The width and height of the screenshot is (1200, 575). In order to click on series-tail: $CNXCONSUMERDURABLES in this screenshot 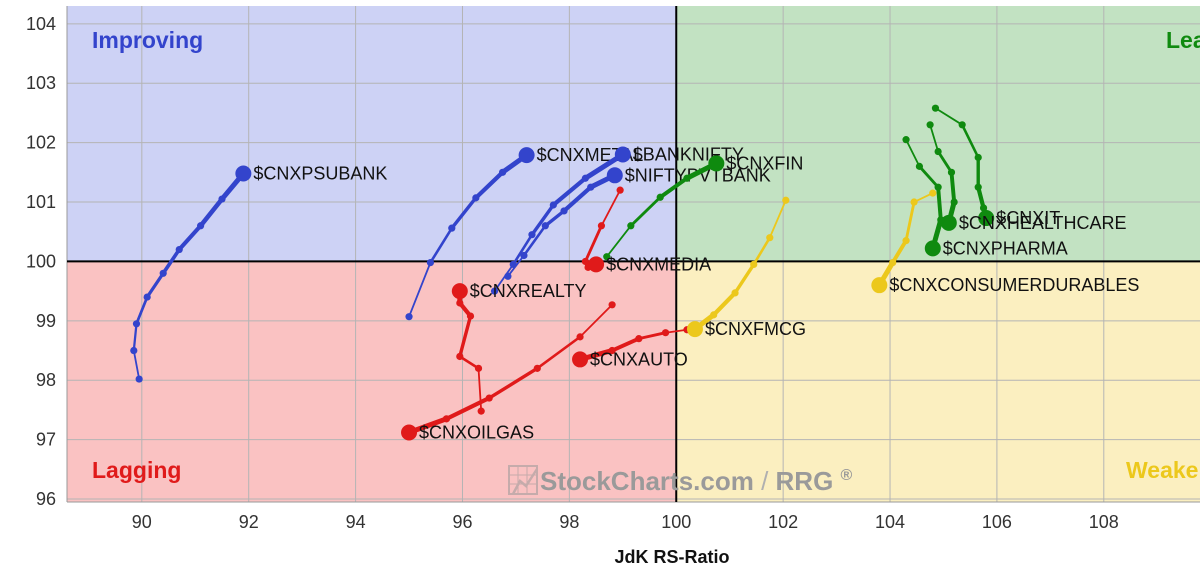, I will do `click(1005, 242)`.